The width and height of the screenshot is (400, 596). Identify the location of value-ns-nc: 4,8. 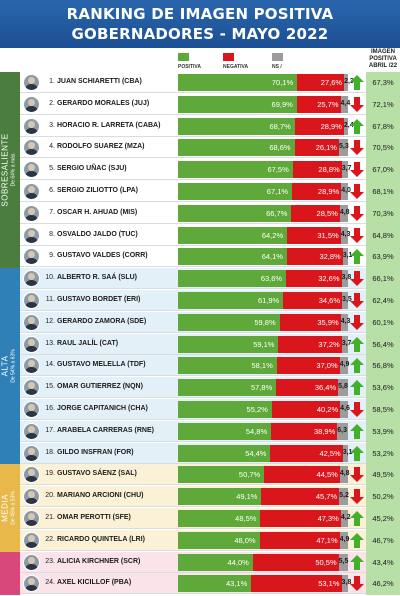
(344, 212).